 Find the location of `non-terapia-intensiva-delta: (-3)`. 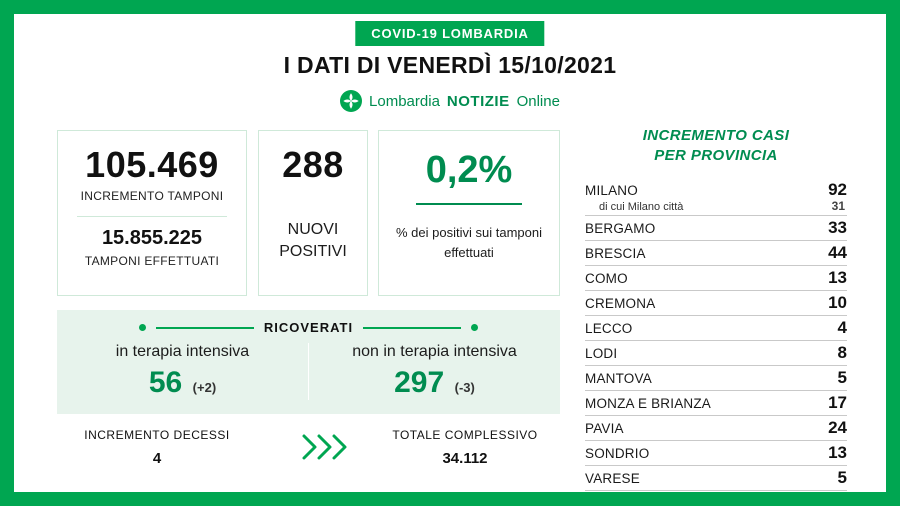

non-terapia-intensiva-delta: (-3) is located at coordinates (464, 387).